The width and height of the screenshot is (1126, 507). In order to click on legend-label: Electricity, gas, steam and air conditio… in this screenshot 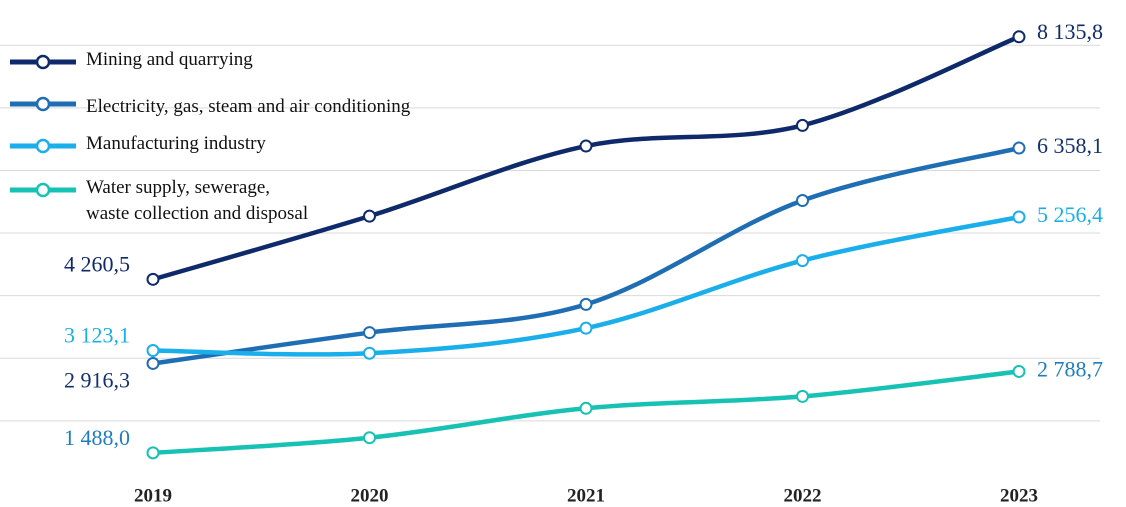, I will do `click(248, 106)`.